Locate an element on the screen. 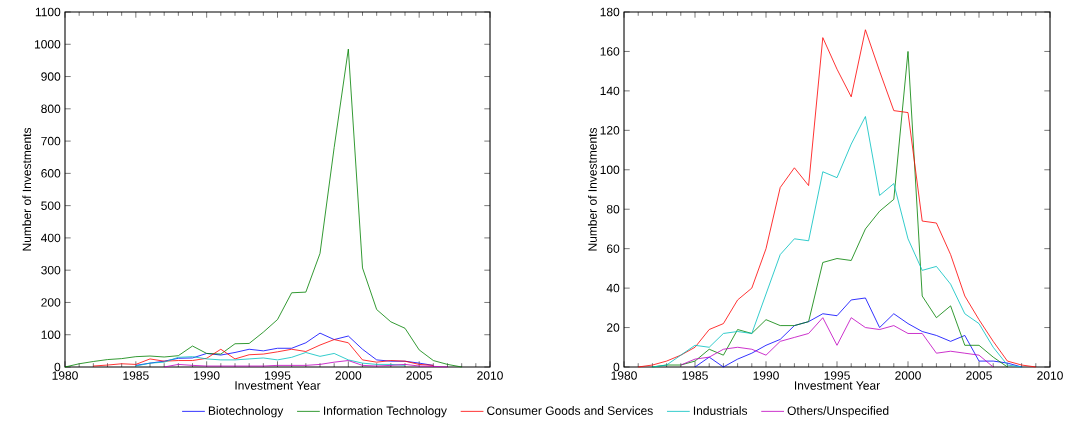  y-tick-label: 200 is located at coordinates (51, 302).